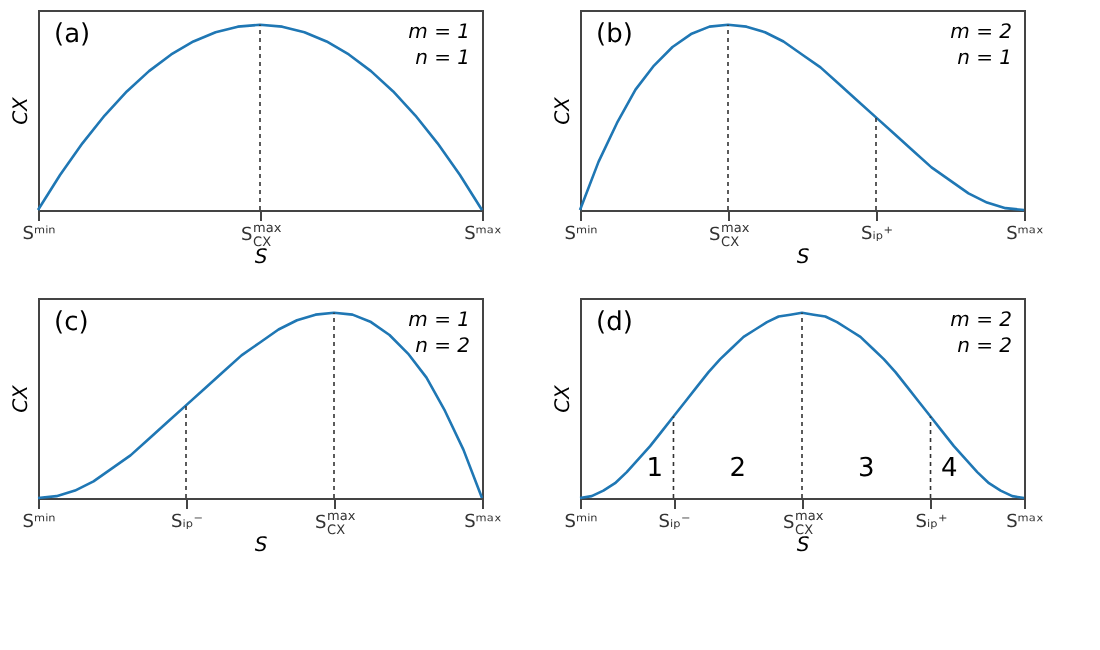  What do you see at coordinates (614, 35) in the screenshot?
I see `annotation: (b)` at bounding box center [614, 35].